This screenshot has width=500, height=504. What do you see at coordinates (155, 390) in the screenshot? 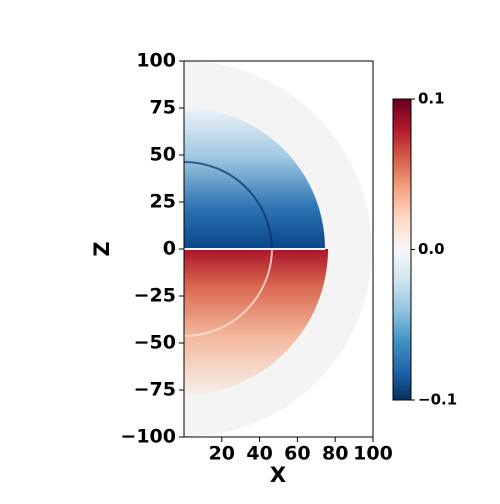
I see `y-tick-label: −75` at bounding box center [155, 390].